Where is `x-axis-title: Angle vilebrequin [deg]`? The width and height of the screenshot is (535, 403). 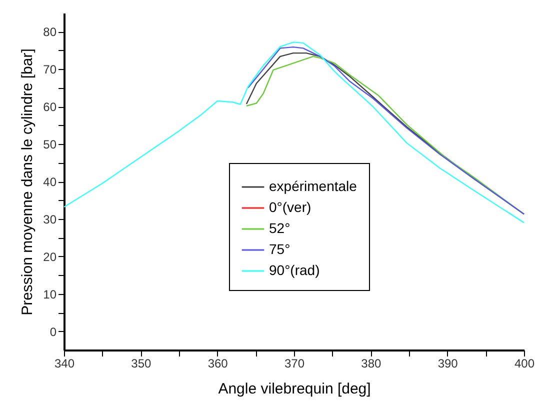 x-axis-title: Angle vilebrequin [deg] is located at coordinates (294, 389).